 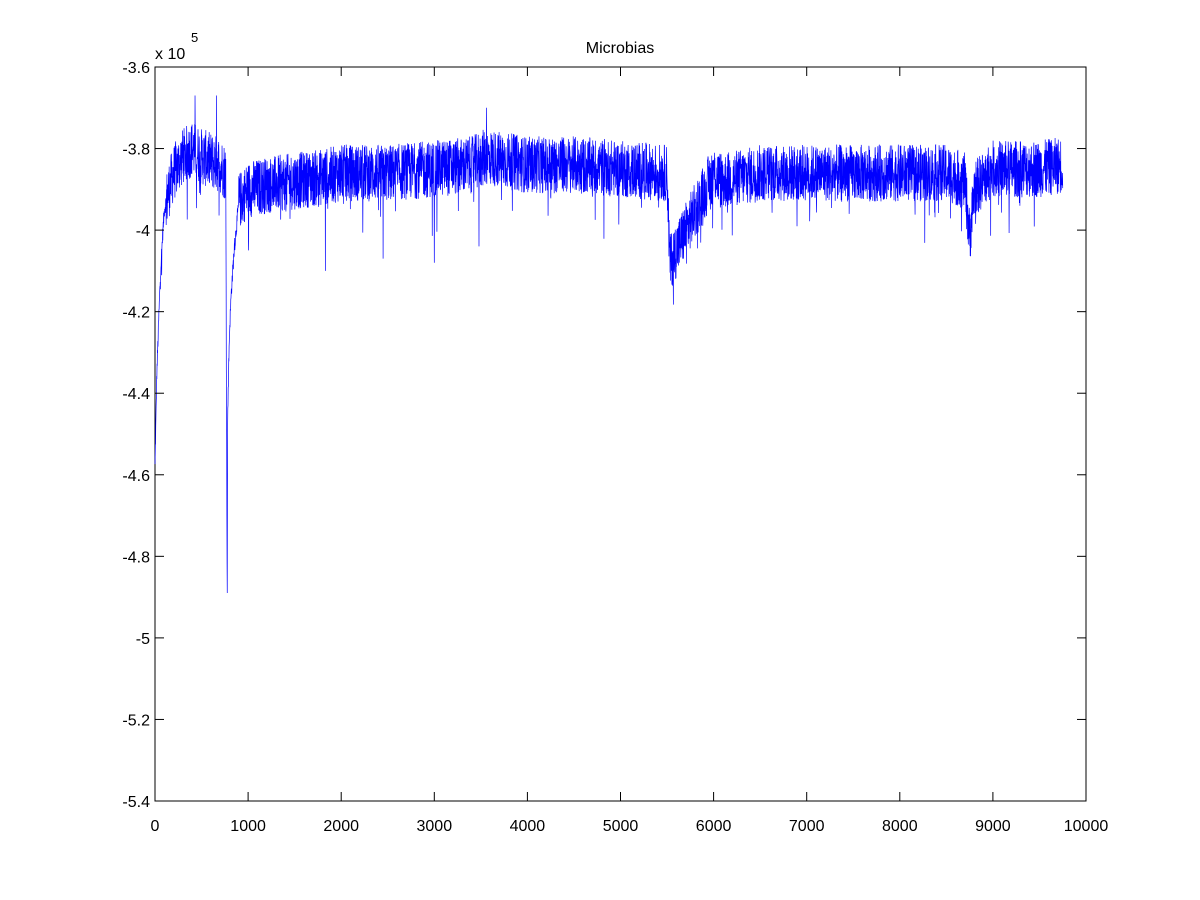 What do you see at coordinates (620, 48) in the screenshot?
I see `chart-title: Microbias` at bounding box center [620, 48].